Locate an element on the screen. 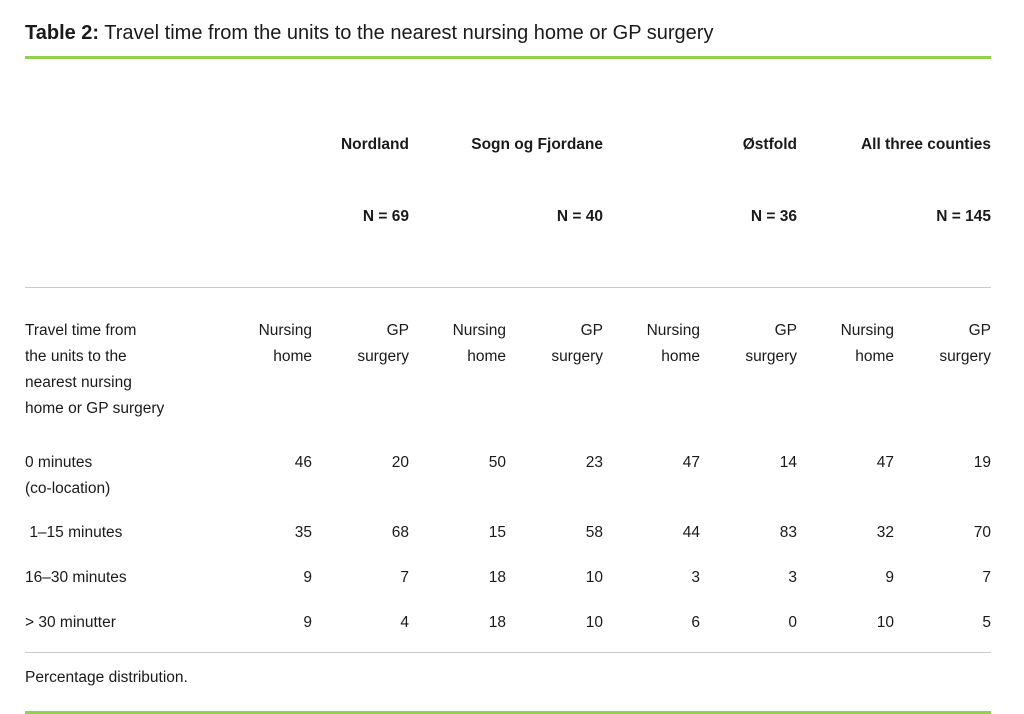 The image size is (1024, 714). group-header-sogn-og-fjordane: Sogn og Fjordane N = 40 is located at coordinates (506, 173).